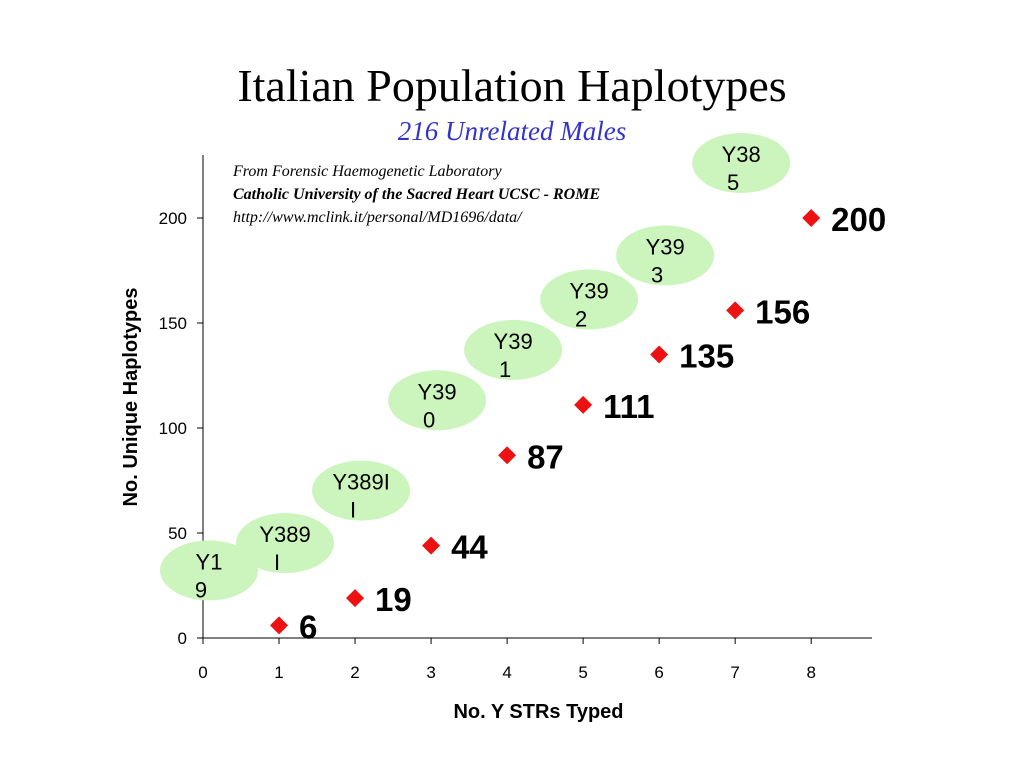  I want to click on y-axis-label: No. Unique Haplotypes, so click(131, 397).